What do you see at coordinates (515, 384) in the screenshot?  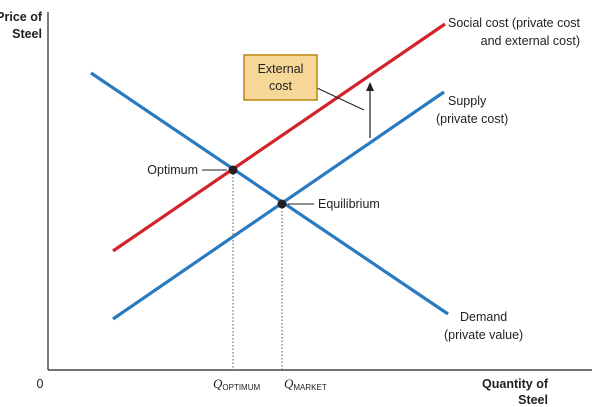 I see `x-axis-label-line1: Quantity of` at bounding box center [515, 384].